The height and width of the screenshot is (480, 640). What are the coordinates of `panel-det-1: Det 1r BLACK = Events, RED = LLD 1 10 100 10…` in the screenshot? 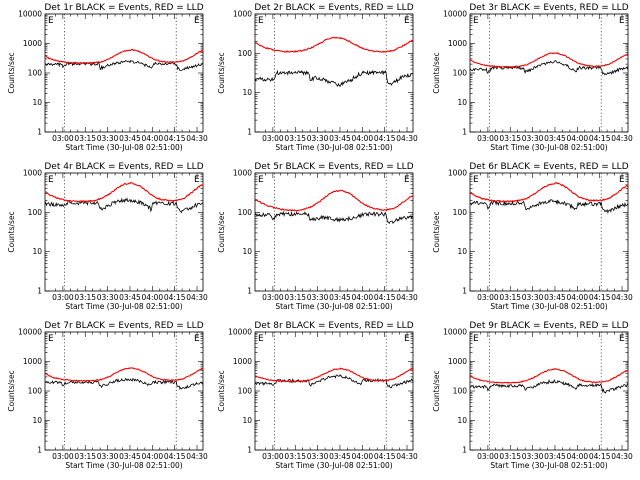 It's located at (107, 77).